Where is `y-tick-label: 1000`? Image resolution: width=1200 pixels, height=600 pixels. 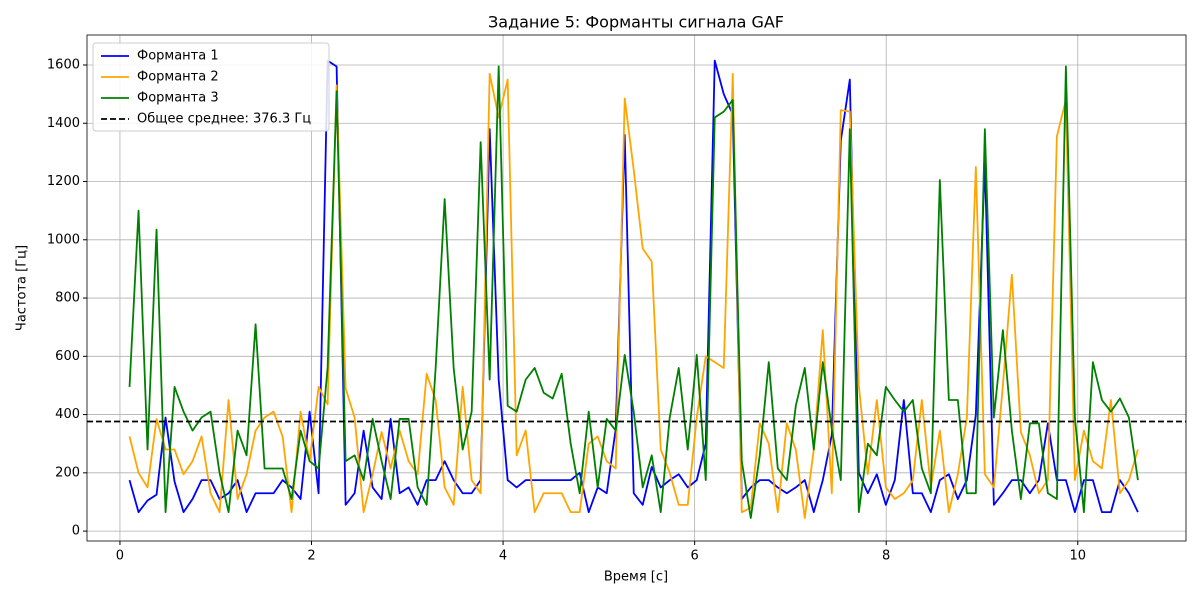 y-tick-label: 1000 is located at coordinates (63, 239).